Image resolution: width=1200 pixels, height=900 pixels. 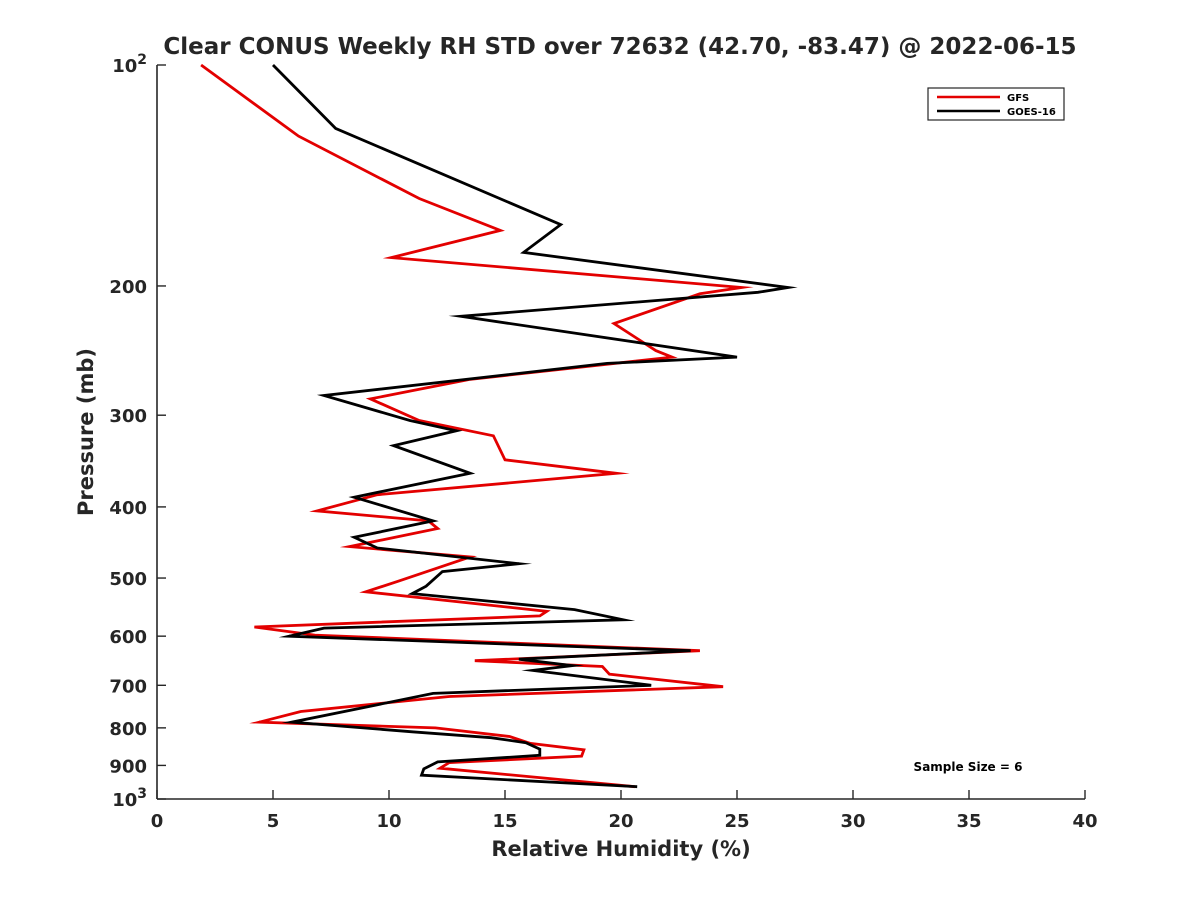 I want to click on x-tick-label: 25, so click(x=736, y=821).